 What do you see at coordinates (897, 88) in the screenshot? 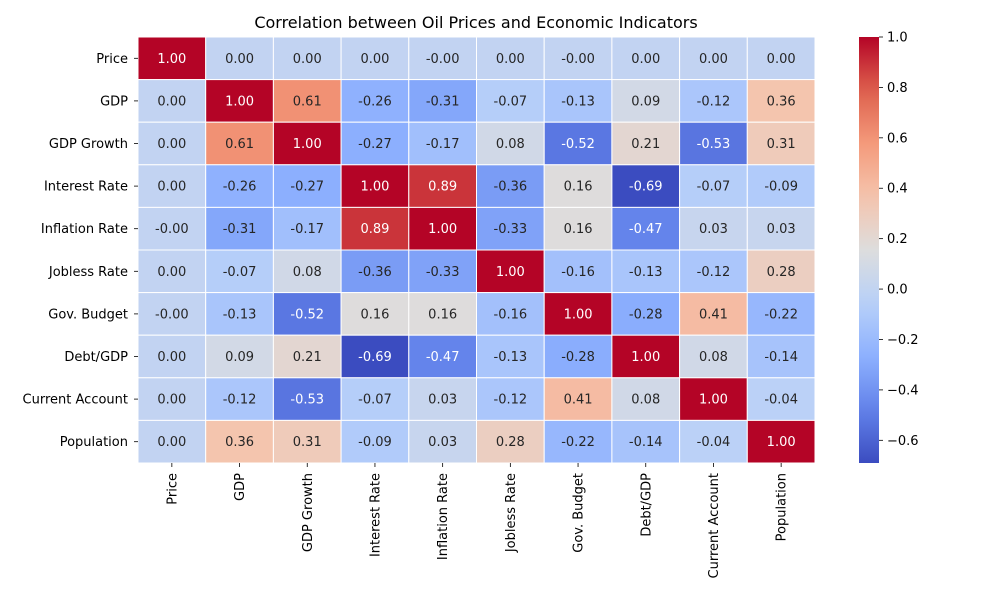
I see `colorbar-tick-label: 0.8` at bounding box center [897, 88].